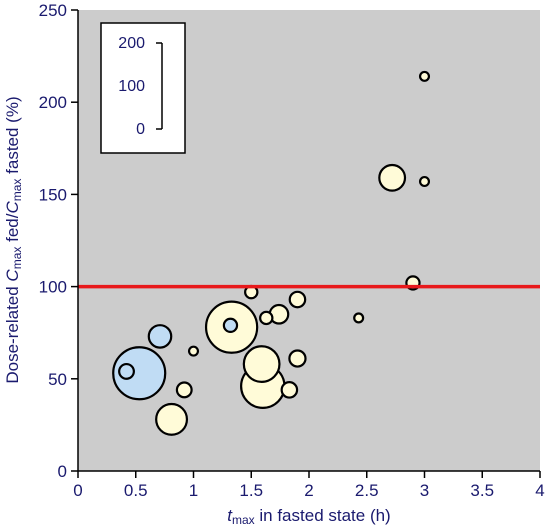  What do you see at coordinates (53, 287) in the screenshot?
I see `y-tick-label: 100` at bounding box center [53, 287].